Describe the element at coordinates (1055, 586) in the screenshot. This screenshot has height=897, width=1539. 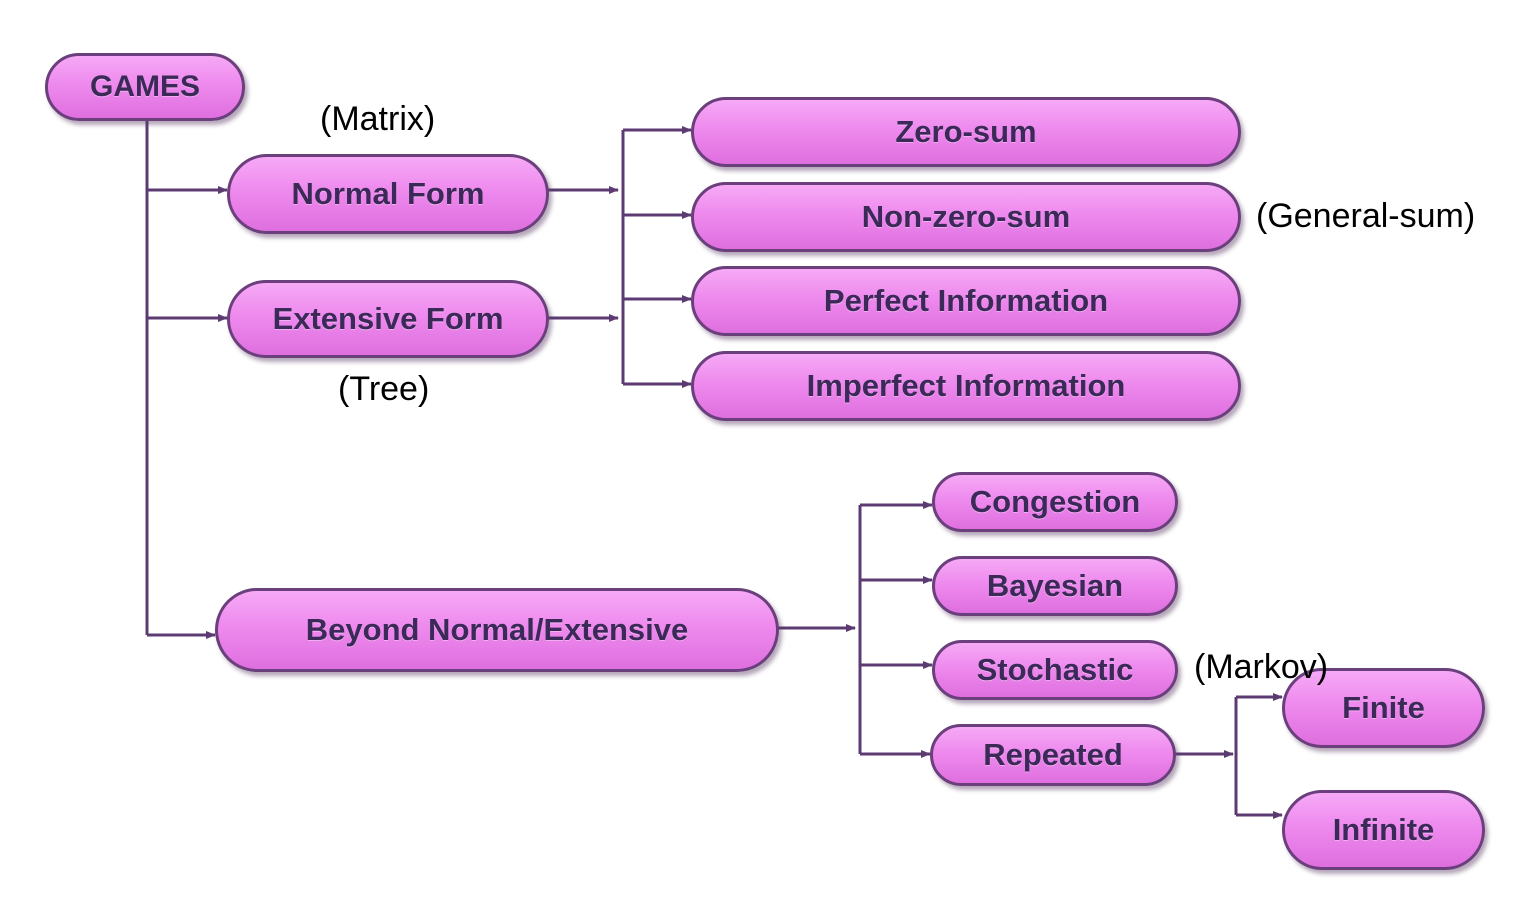
I see `node-bayesian: Bayesian` at that location.